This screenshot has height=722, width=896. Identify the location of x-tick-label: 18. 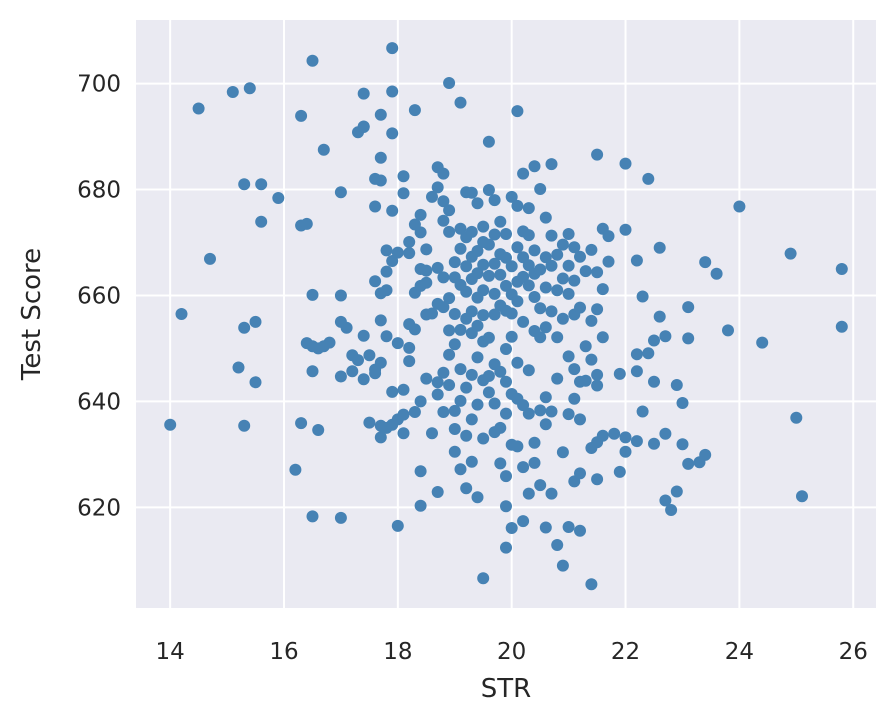
(397, 652).